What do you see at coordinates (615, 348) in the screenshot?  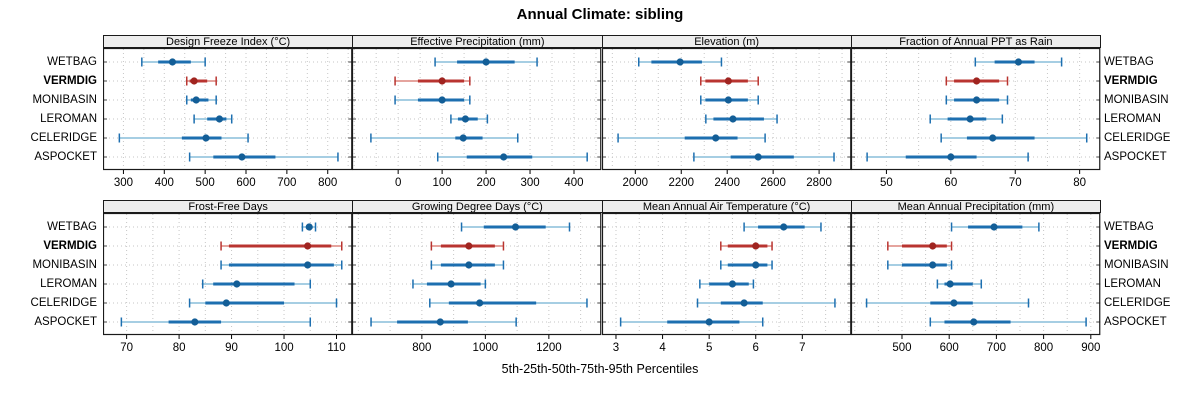 I see `x-tick-label: 3` at bounding box center [615, 348].